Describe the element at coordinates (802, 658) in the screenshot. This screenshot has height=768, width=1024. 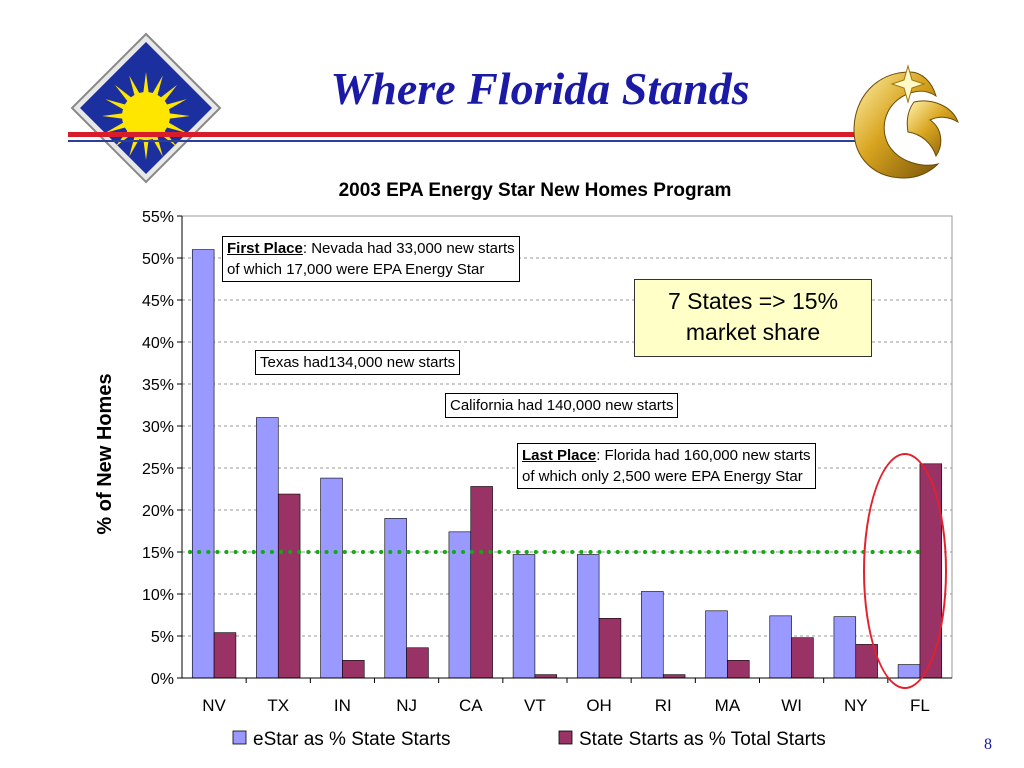
I see `bar-state-share-wi` at that location.